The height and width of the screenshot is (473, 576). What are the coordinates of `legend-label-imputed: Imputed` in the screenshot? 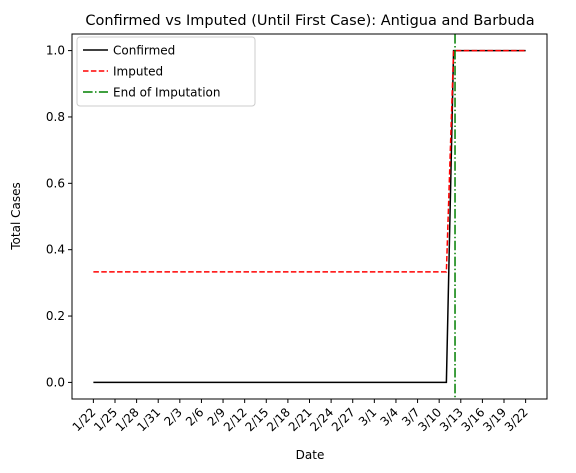 It's located at (138, 72).